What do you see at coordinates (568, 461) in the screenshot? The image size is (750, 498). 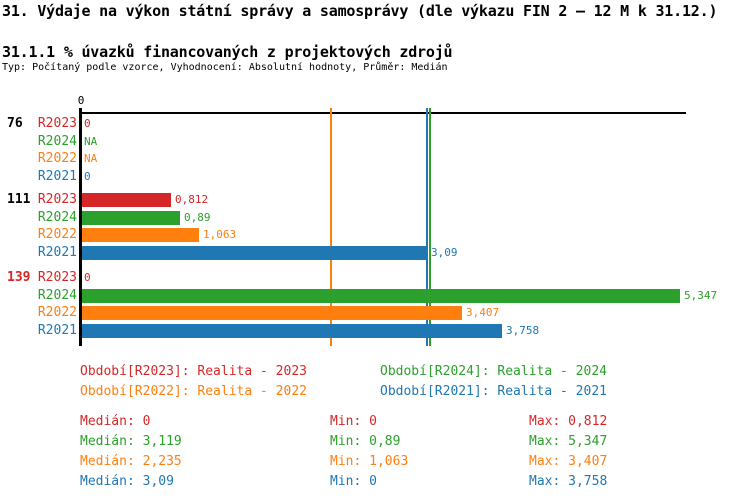 I see `stat-max-r2022: Max: 3,407` at bounding box center [568, 461].